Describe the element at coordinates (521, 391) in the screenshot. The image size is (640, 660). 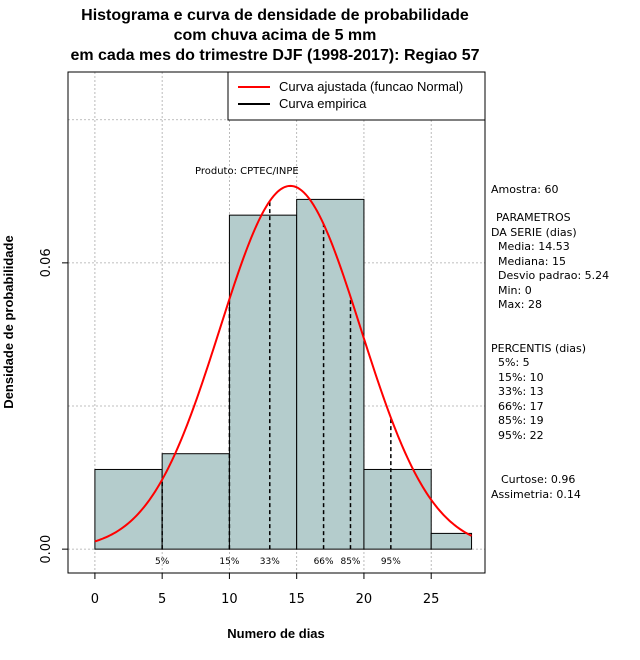
I see `stat-p33: 33%: 13` at that location.